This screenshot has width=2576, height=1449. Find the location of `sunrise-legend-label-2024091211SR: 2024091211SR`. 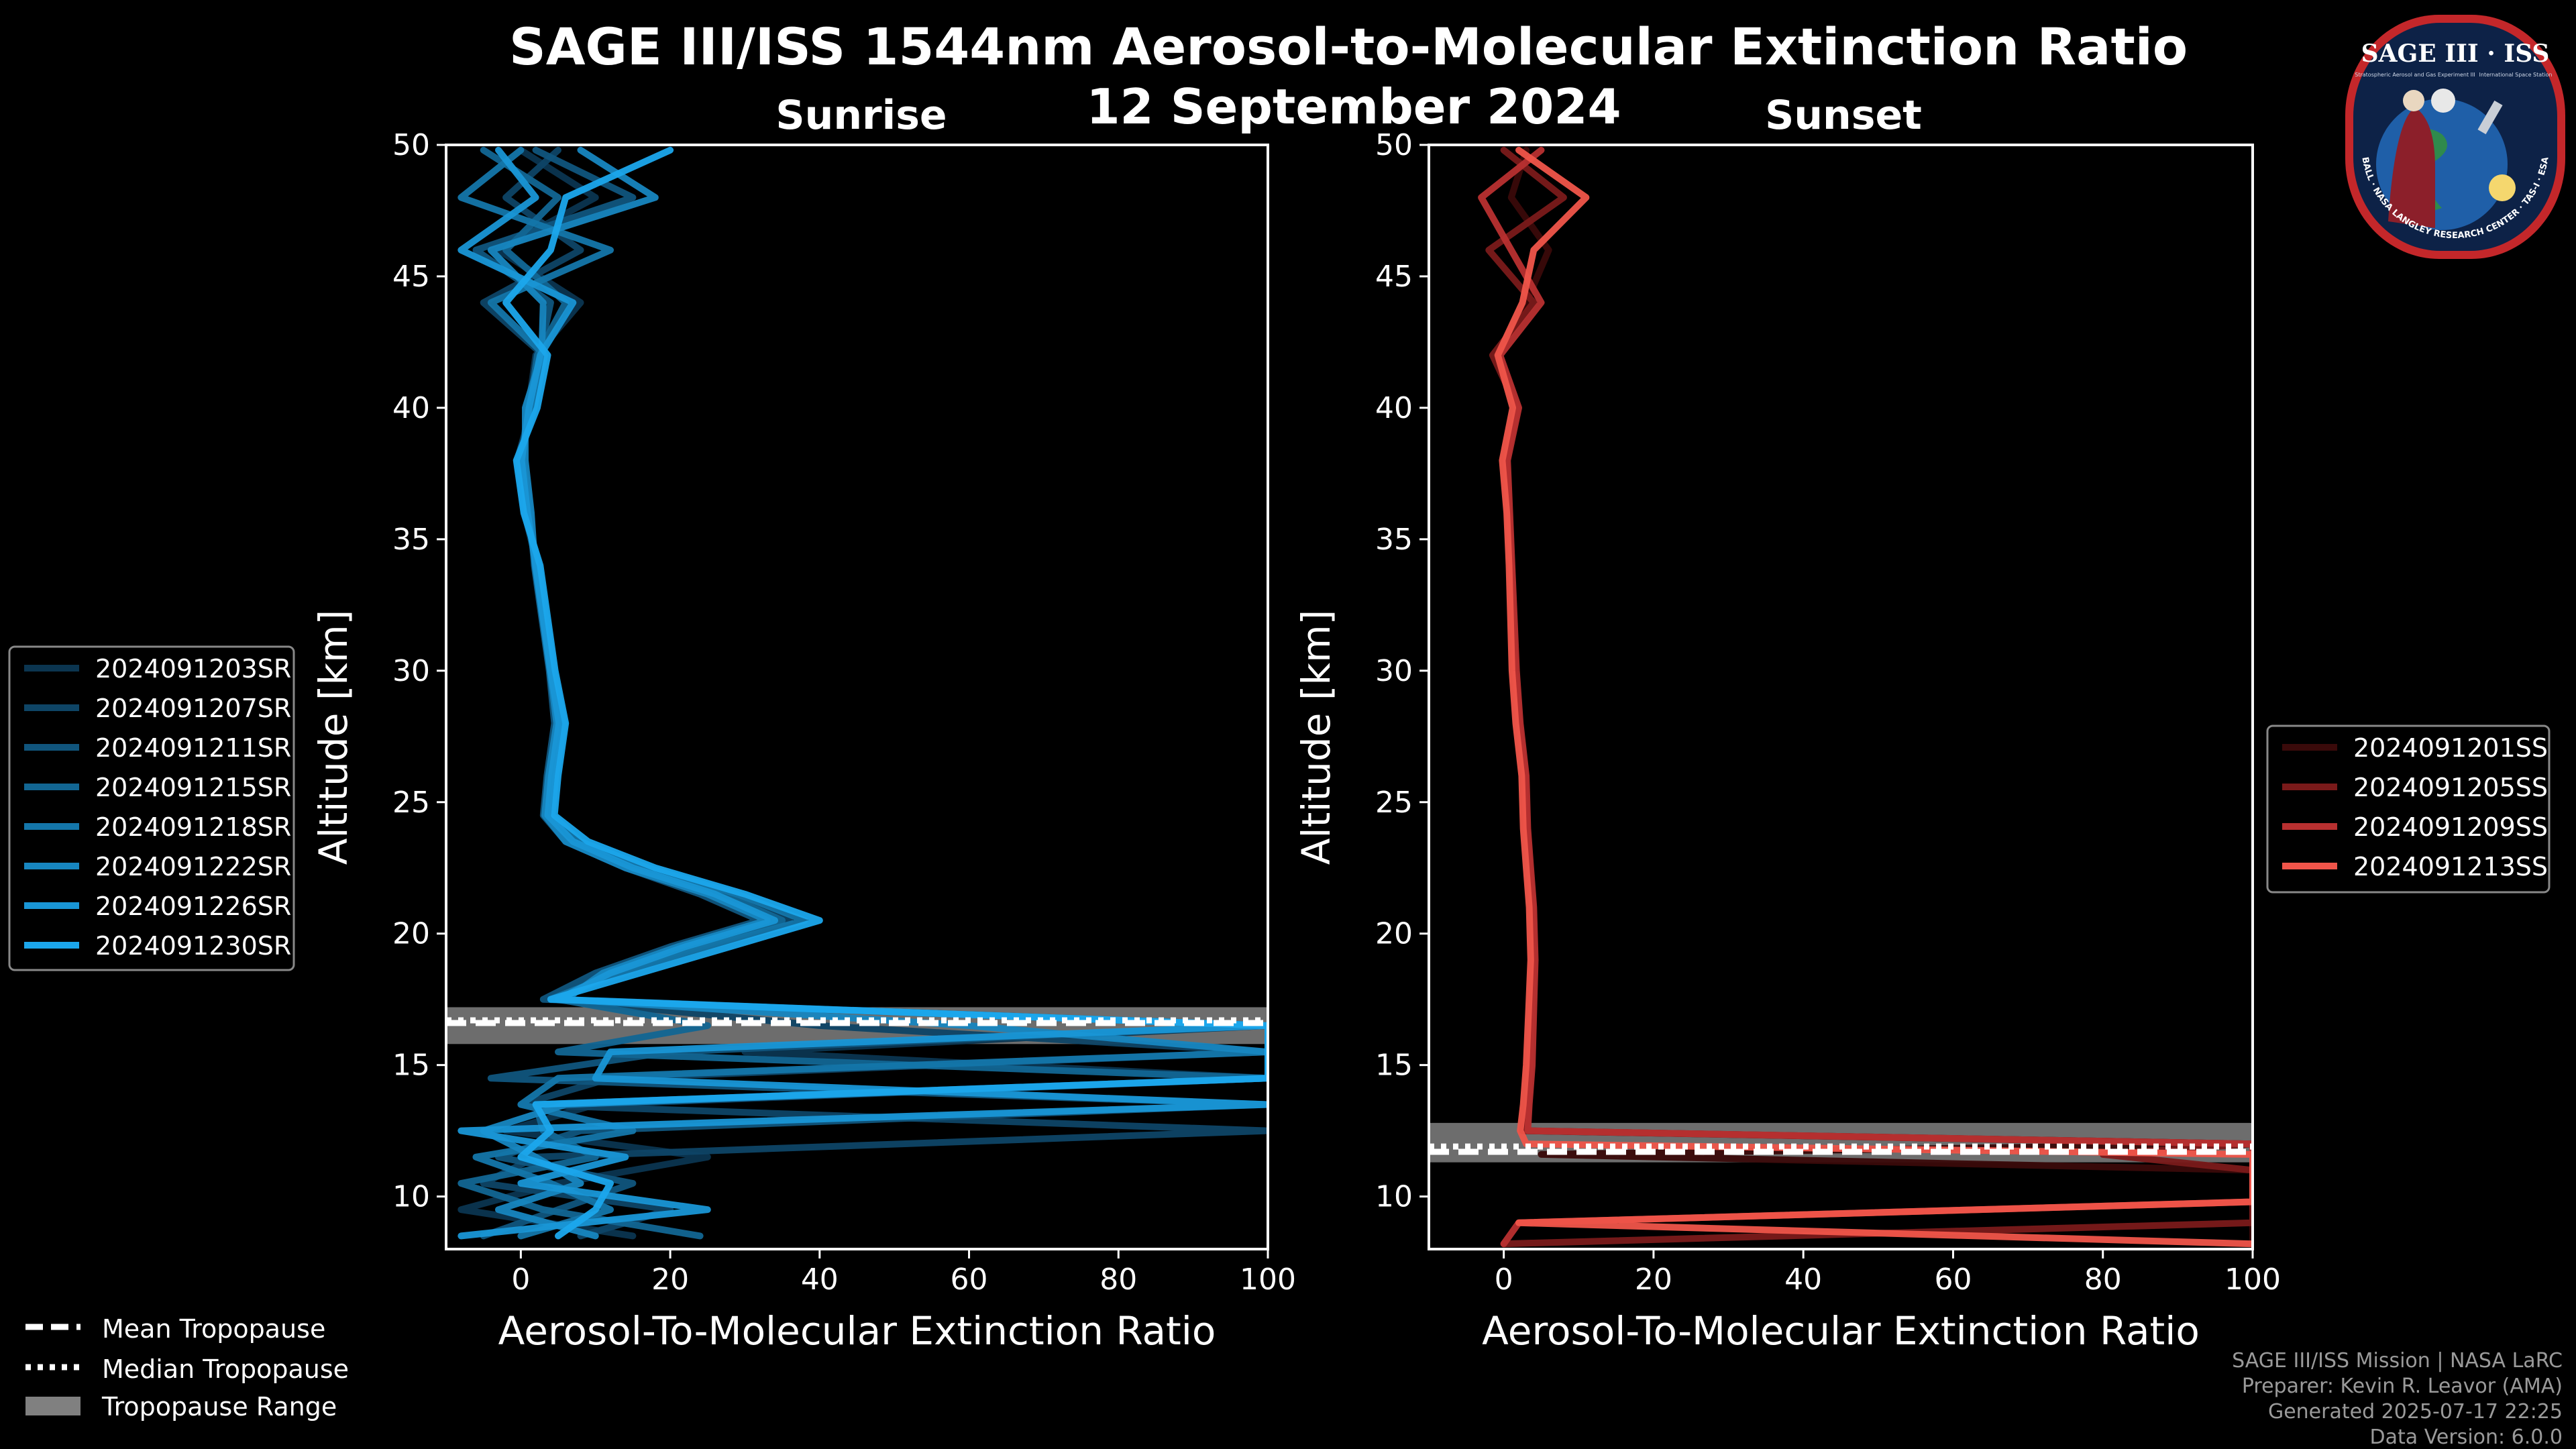

sunrise-legend-label-2024091211SR: 2024091211SR is located at coordinates (193, 748).